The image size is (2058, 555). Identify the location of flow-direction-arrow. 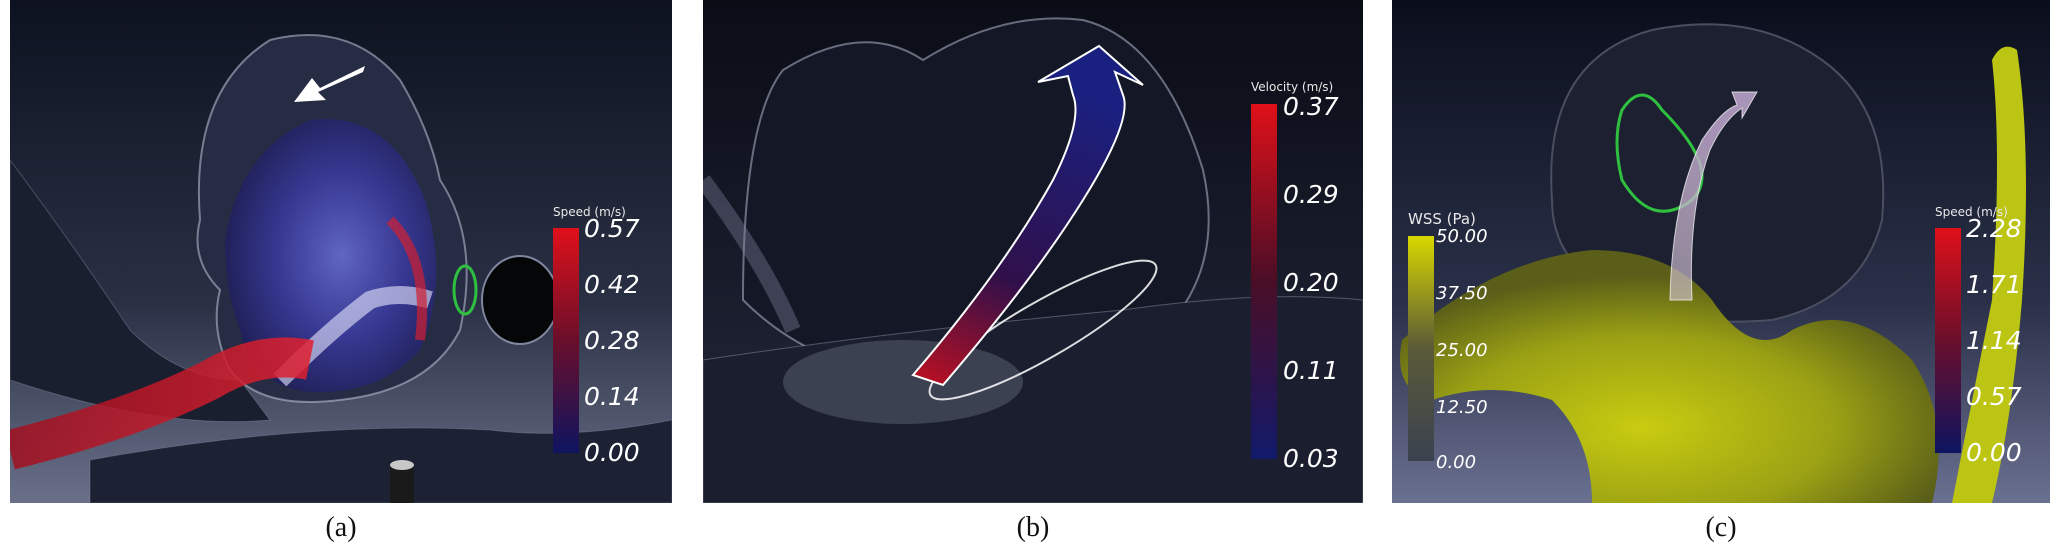
(329, 84).